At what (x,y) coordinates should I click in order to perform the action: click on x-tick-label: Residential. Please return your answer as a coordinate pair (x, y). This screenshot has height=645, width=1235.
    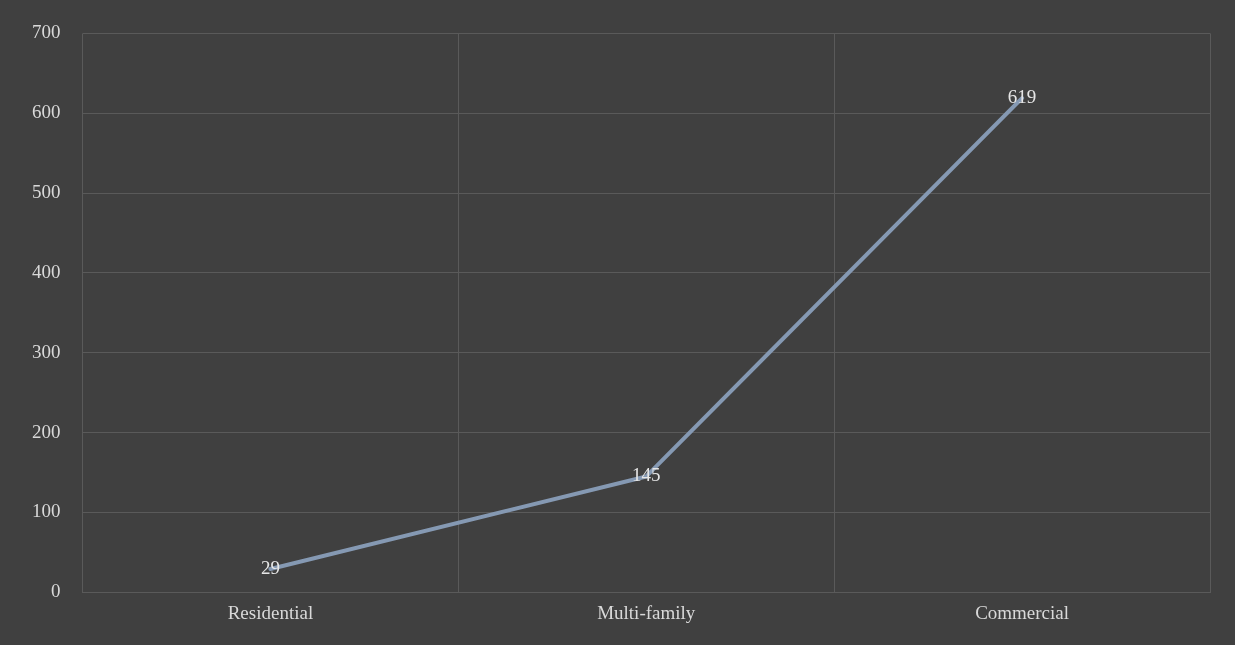
    Looking at the image, I should click on (270, 612).